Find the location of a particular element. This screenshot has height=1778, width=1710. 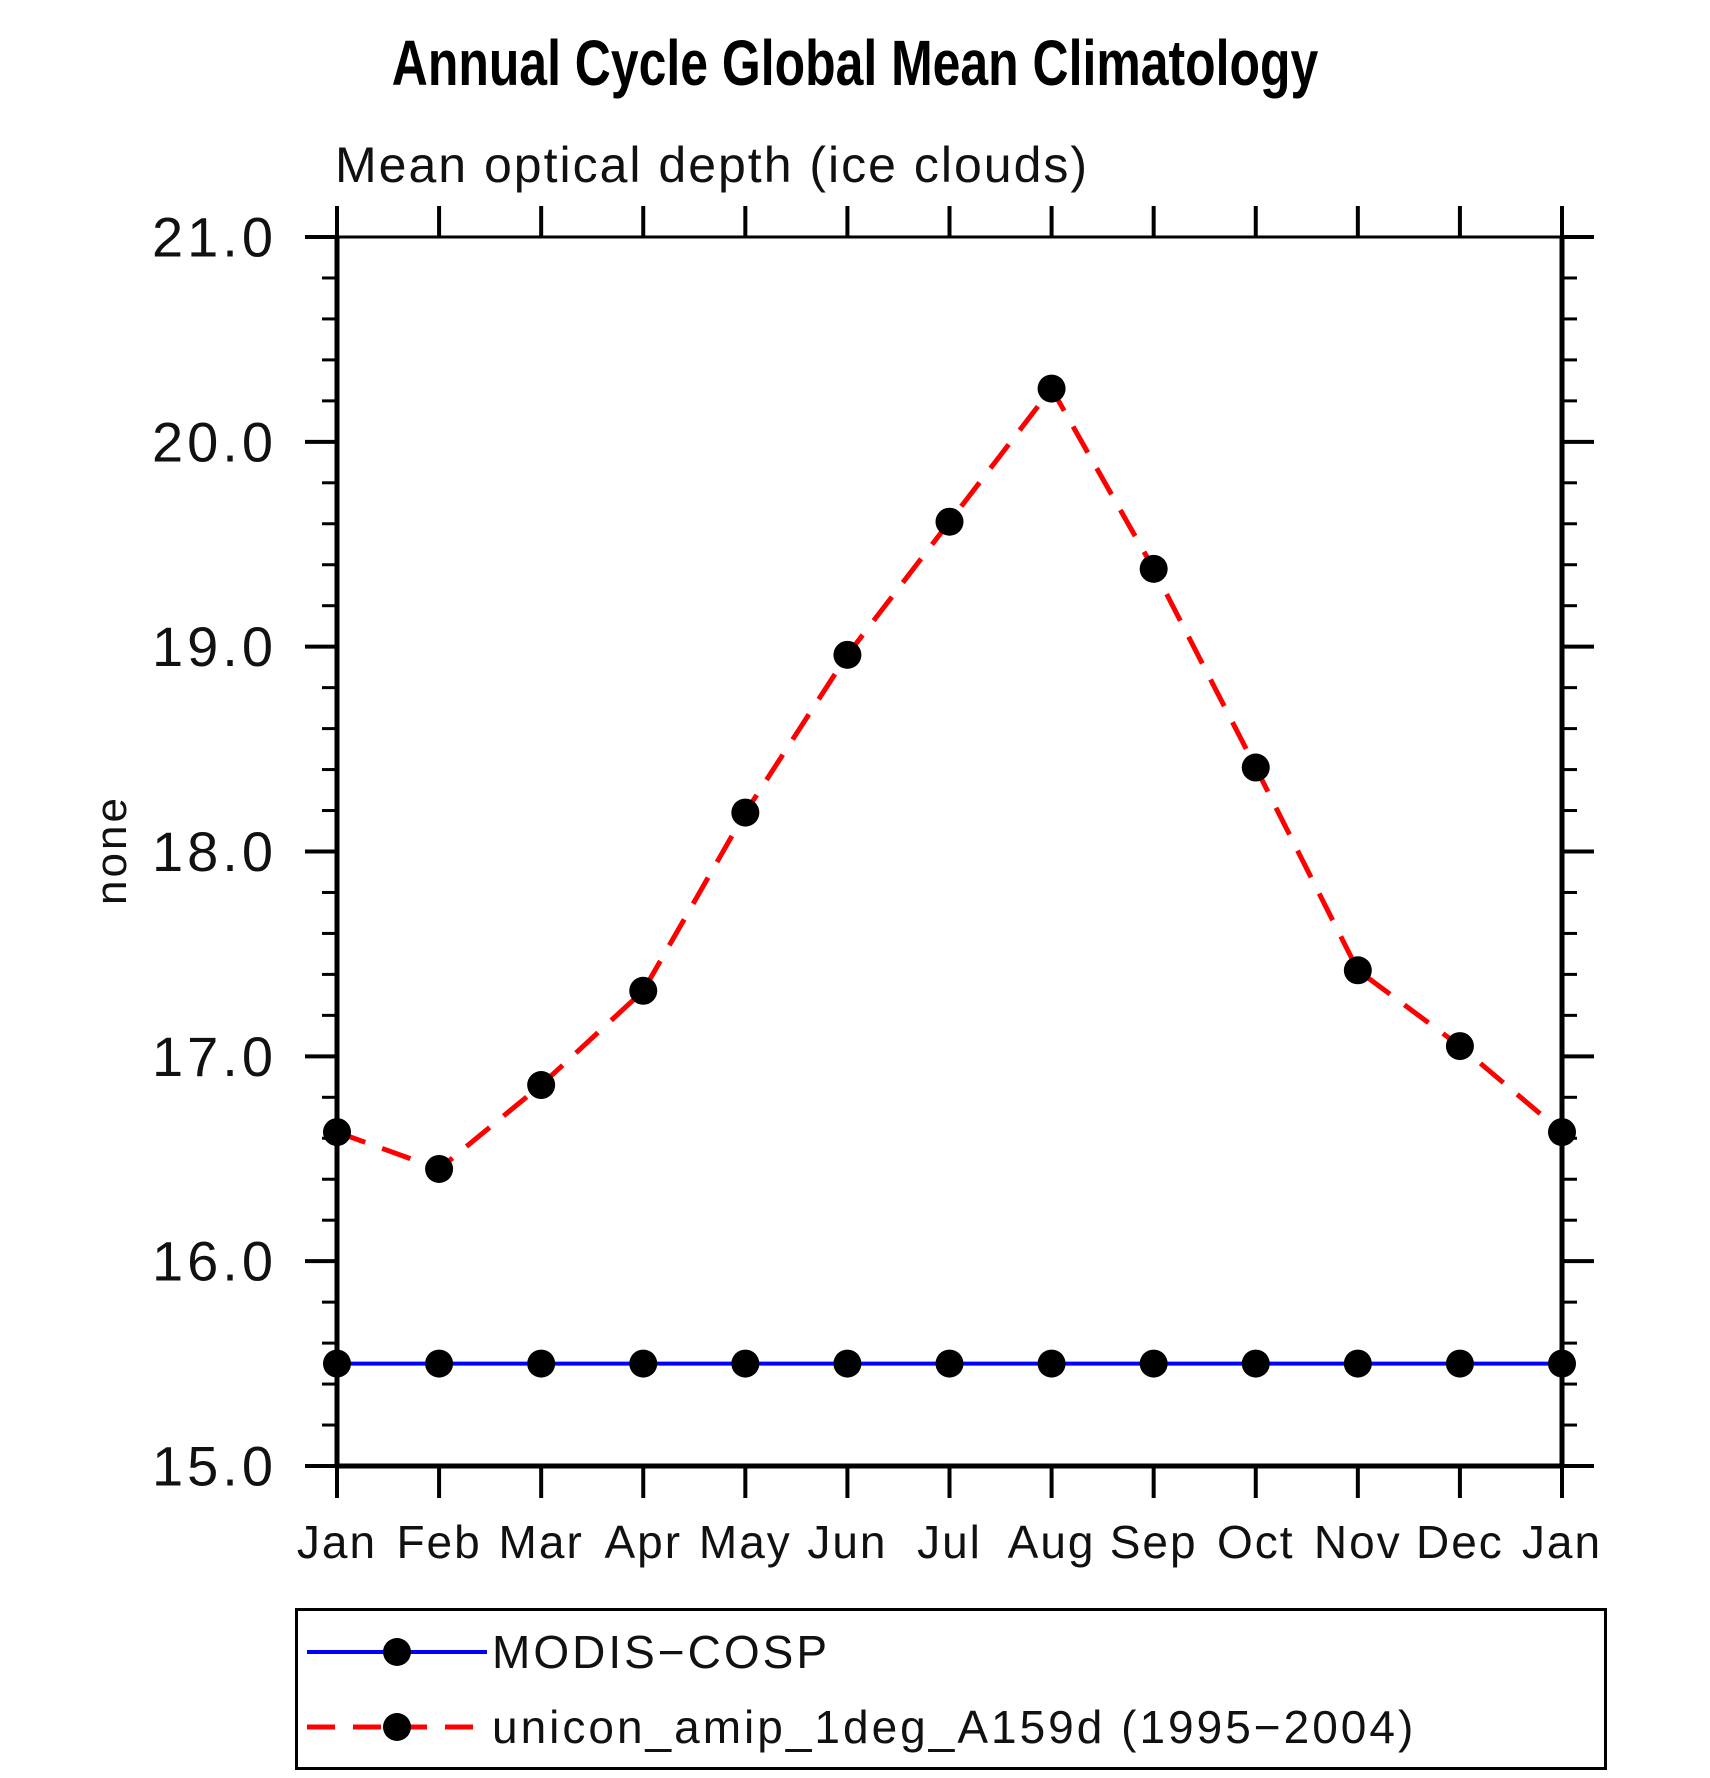

legend-entry-modis-cosp: MODIS−COSP is located at coordinates (566, 1652).